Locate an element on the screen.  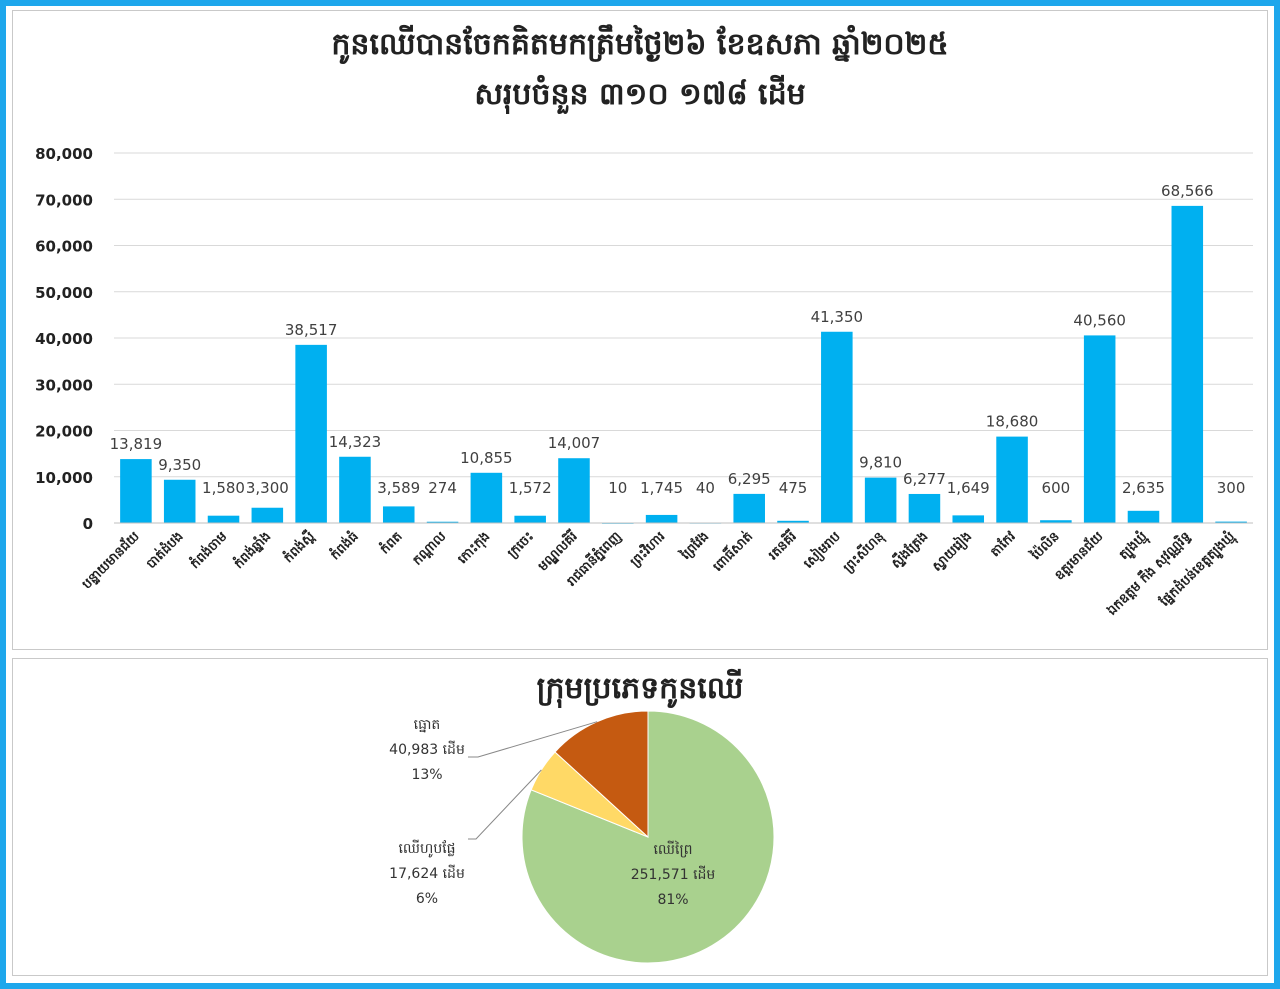
pie-label: 81% is located at coordinates (672, 900).